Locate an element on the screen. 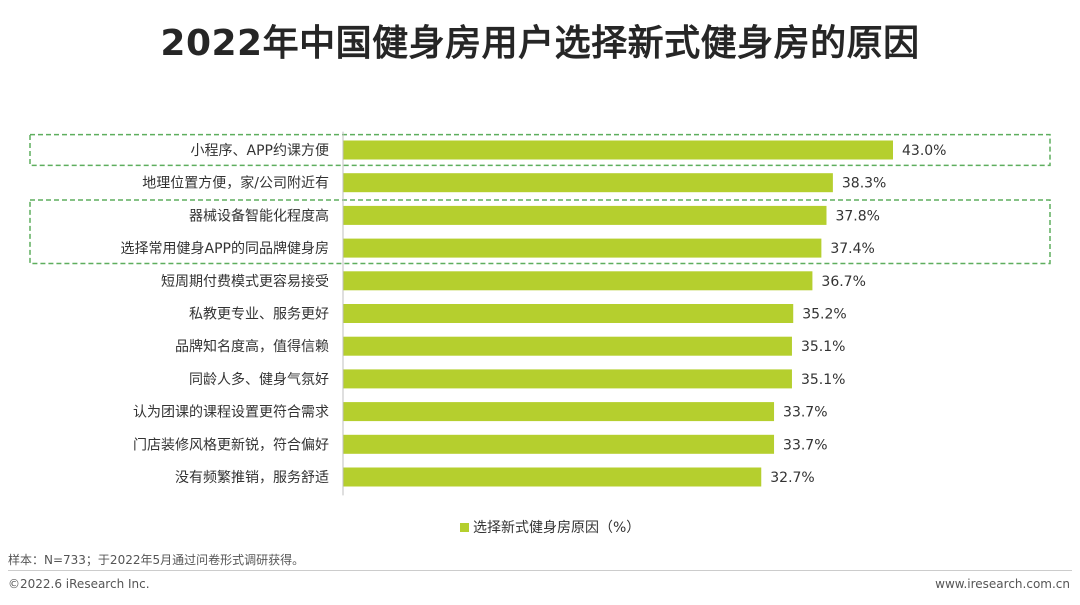 The width and height of the screenshot is (1080, 605). category-label: 品牌知名度高，值得信赖 is located at coordinates (252, 346).